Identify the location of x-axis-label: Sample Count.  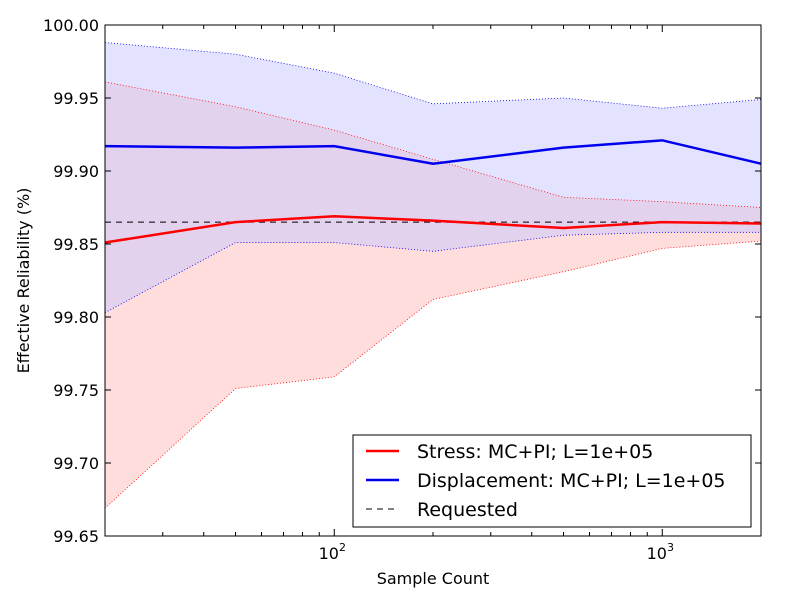
(433, 578).